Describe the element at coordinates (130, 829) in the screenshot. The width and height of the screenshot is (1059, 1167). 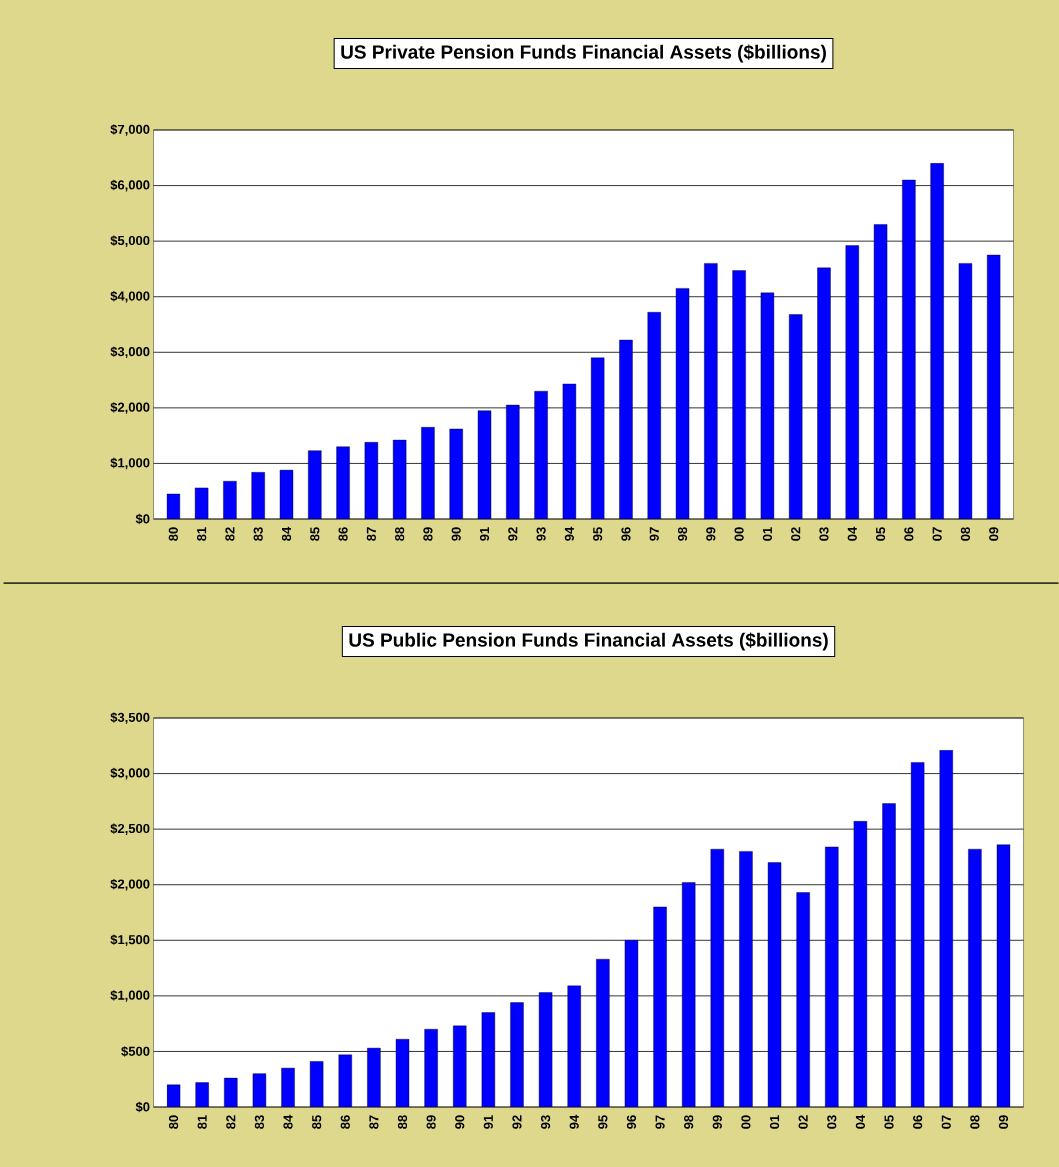
I see `y-tick-label: $2,500` at that location.